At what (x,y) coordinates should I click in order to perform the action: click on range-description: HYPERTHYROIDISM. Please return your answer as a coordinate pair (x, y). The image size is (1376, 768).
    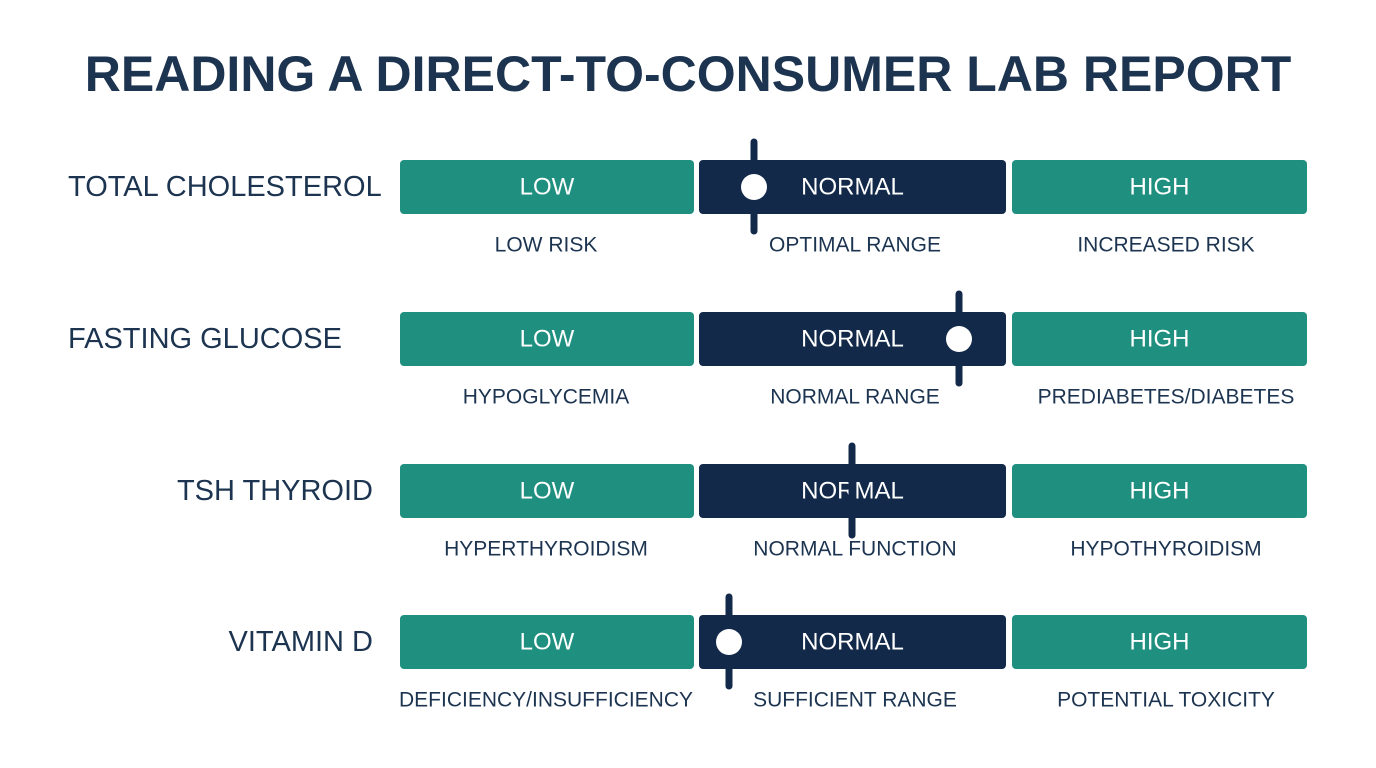
    Looking at the image, I should click on (546, 549).